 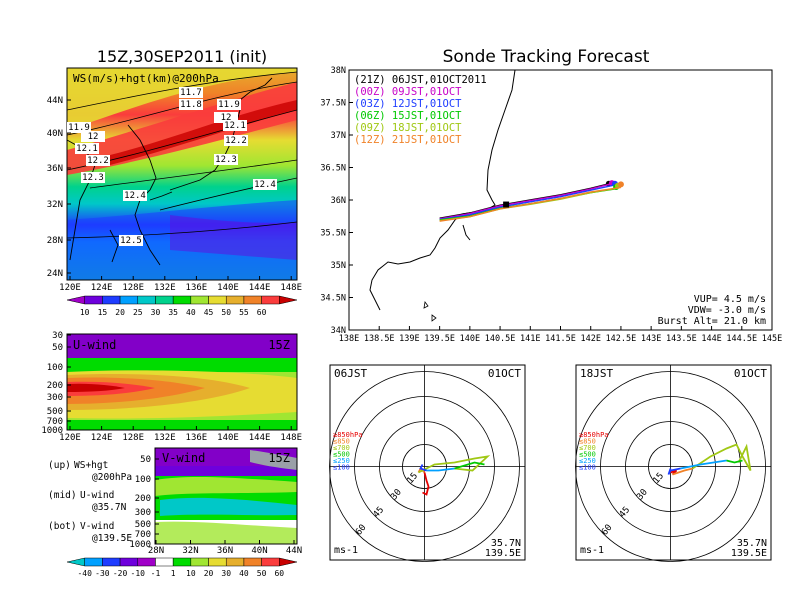 What do you see at coordinates (143, 513) in the screenshot?
I see `pressure-tick-label: 300` at bounding box center [143, 513].